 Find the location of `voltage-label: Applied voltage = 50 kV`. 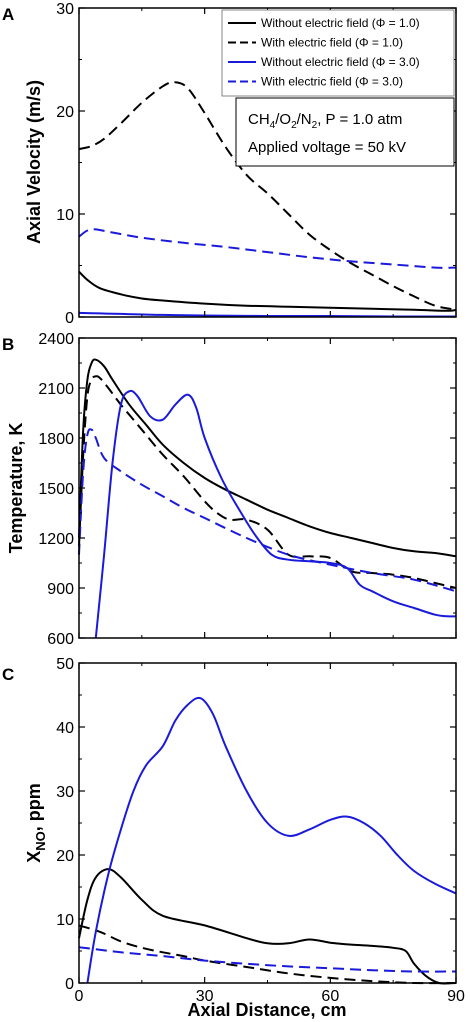

voltage-label: Applied voltage = 50 kV is located at coordinates (327, 147).